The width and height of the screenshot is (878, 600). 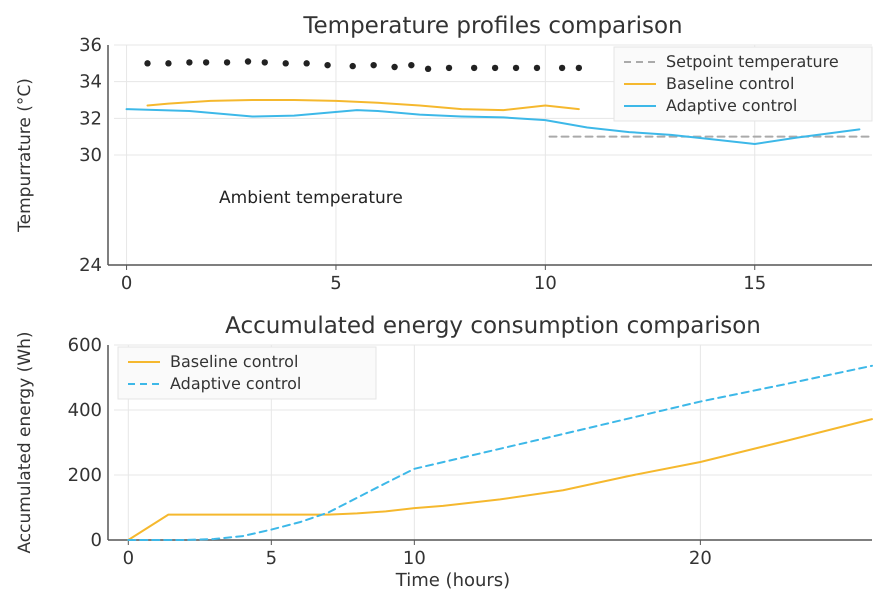 I want to click on y-tick-label: 0, so click(x=96, y=540).